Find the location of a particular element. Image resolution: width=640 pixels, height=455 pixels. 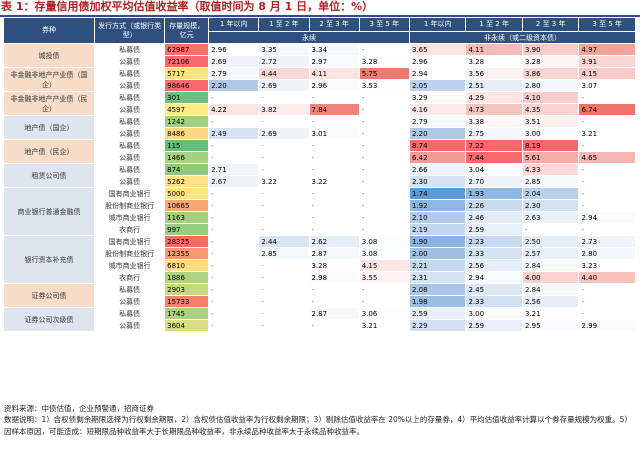

bond-type-cell: 非金融非地产产业债（民企） is located at coordinates (49, 103).